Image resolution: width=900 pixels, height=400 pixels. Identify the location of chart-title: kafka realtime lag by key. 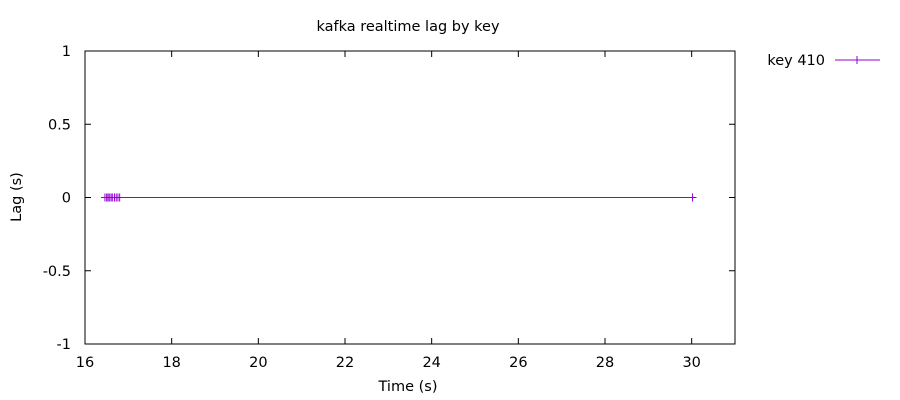
(408, 27).